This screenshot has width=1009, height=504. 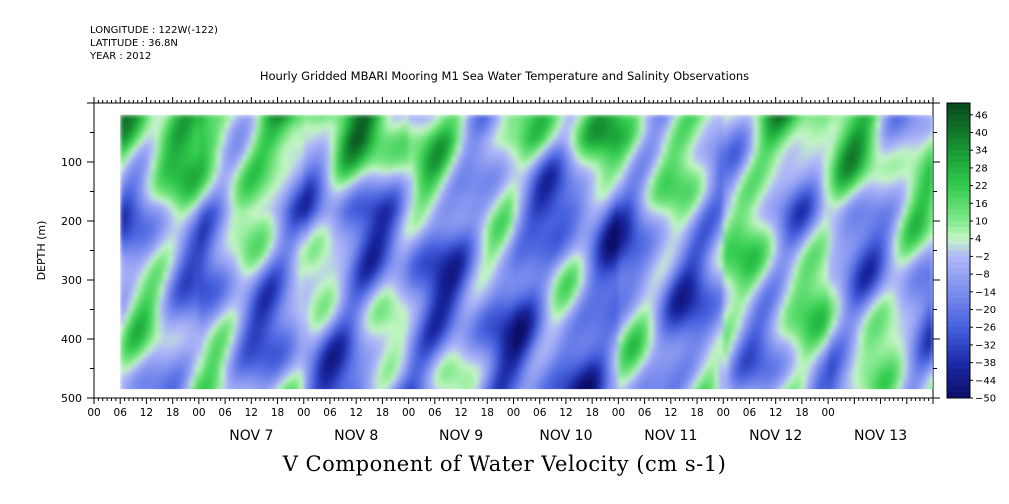 I want to click on y-tick-label: 500, so click(x=71, y=398).